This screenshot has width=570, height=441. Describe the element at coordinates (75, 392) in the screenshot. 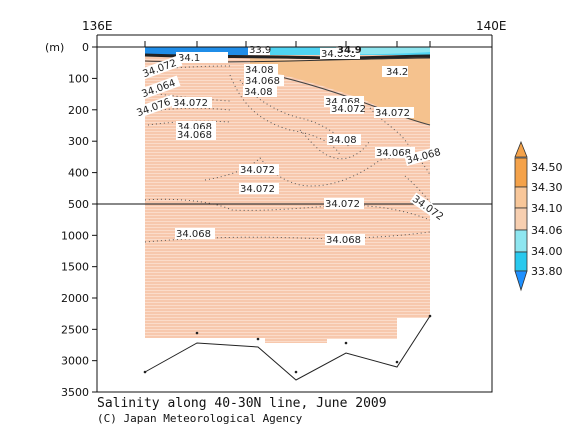

I see `depth-tick-label: 3500` at that location.